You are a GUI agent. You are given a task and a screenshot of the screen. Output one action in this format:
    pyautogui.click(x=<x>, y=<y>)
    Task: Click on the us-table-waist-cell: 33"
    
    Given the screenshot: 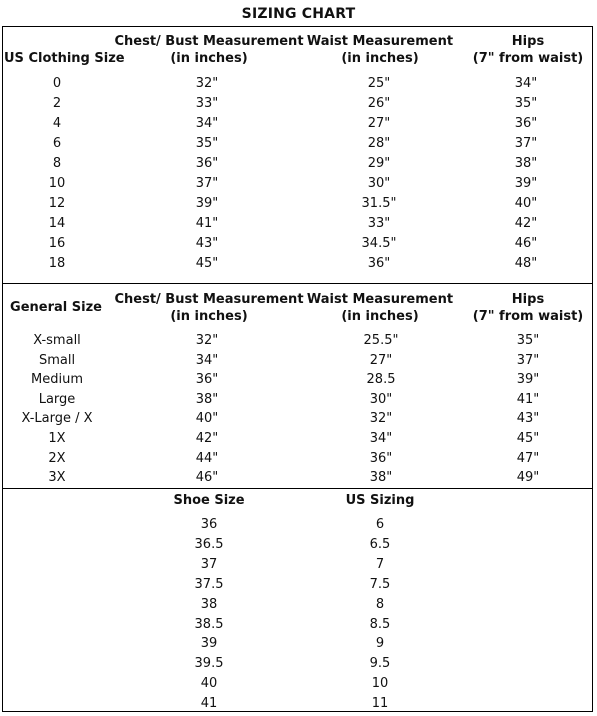 What is the action you would take?
    pyautogui.click(x=379, y=223)
    